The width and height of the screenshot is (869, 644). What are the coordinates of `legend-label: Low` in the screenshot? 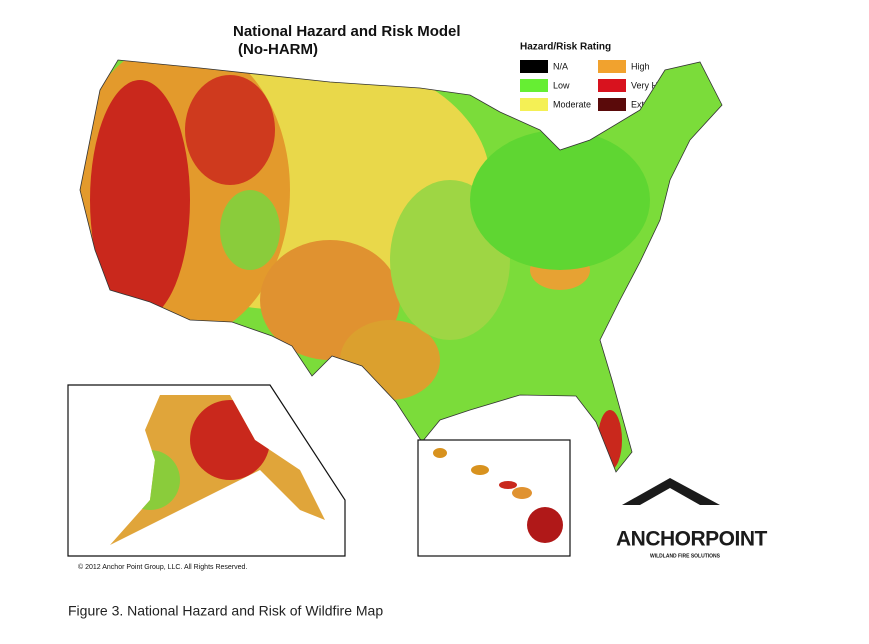 It's located at (561, 85).